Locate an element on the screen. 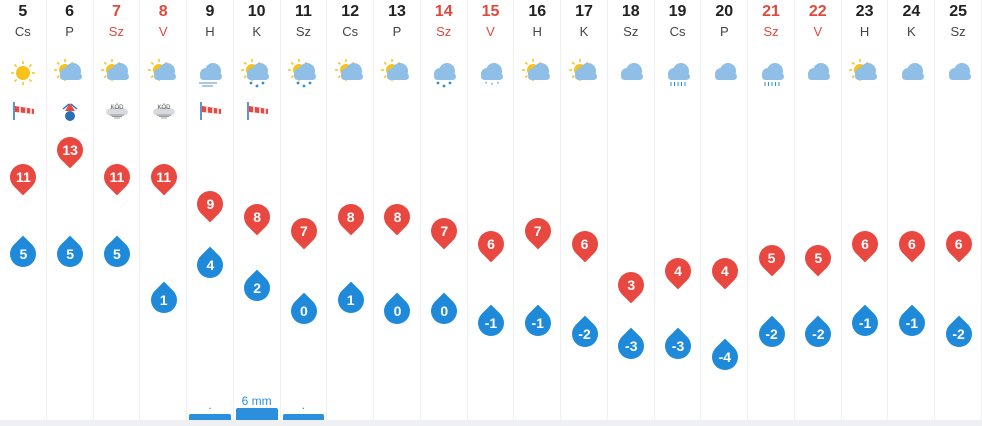 The width and height of the screenshot is (982, 426). min-temp-value: 2 is located at coordinates (257, 288).